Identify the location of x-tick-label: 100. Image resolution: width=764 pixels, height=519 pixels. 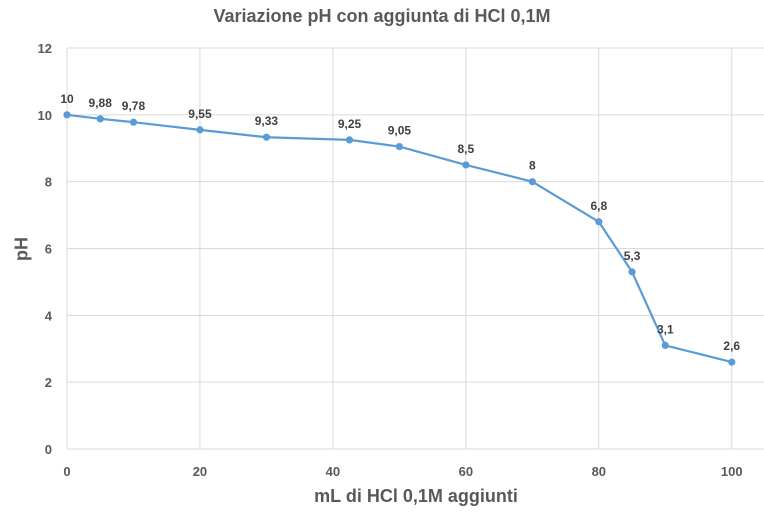
(732, 471).